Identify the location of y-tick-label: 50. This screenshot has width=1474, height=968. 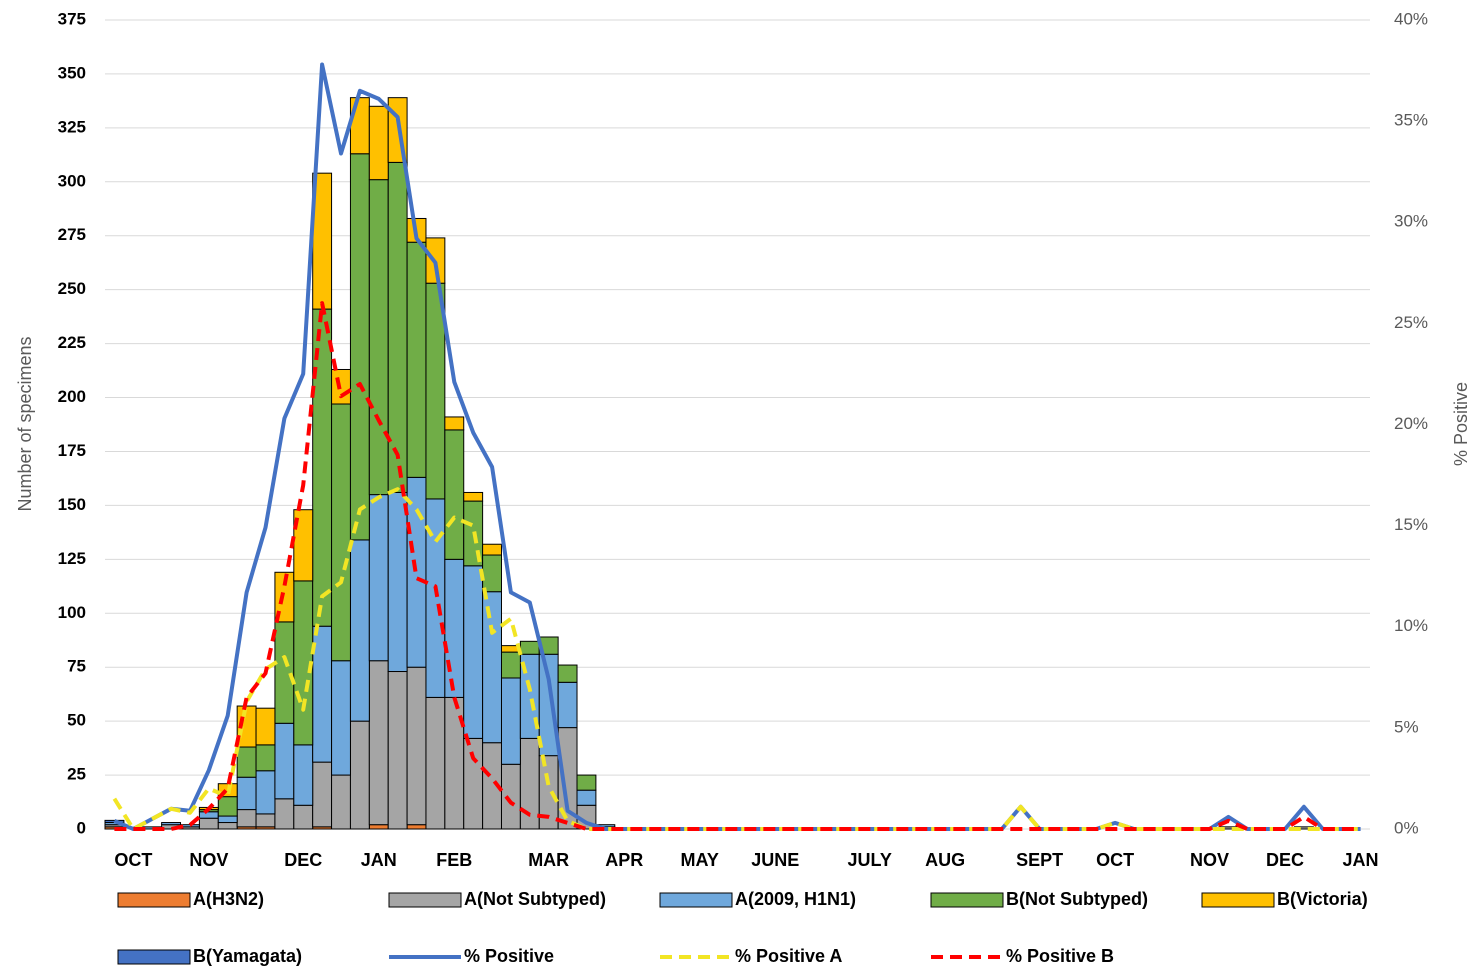
(76, 720).